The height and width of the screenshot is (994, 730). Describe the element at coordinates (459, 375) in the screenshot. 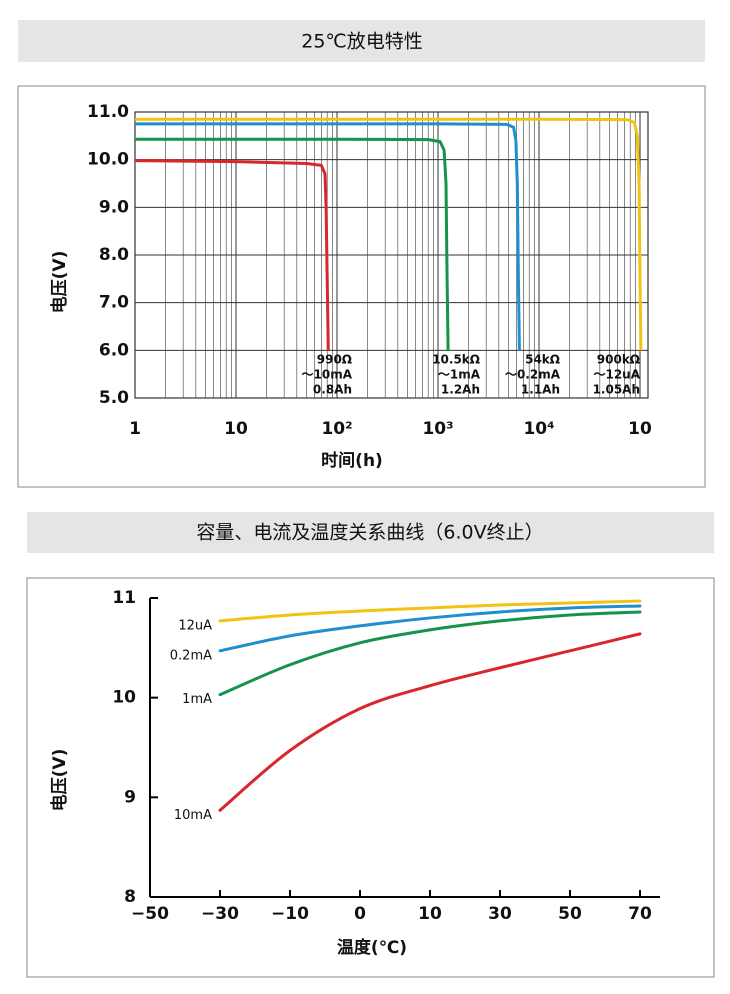

I see `annotation: ～1mA` at that location.